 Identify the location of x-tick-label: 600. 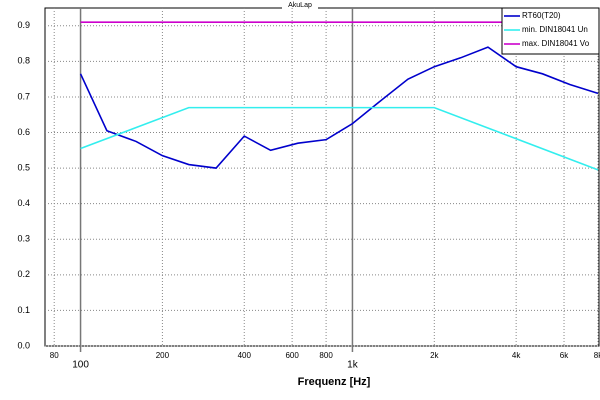
(292, 355).